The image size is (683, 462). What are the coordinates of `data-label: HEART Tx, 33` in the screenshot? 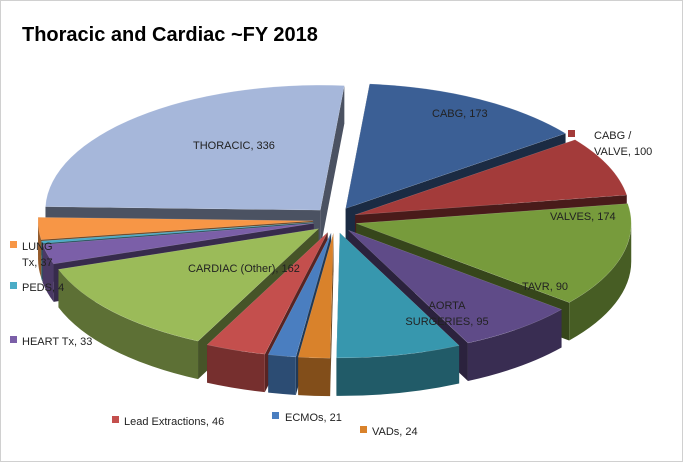 It's located at (57, 342).